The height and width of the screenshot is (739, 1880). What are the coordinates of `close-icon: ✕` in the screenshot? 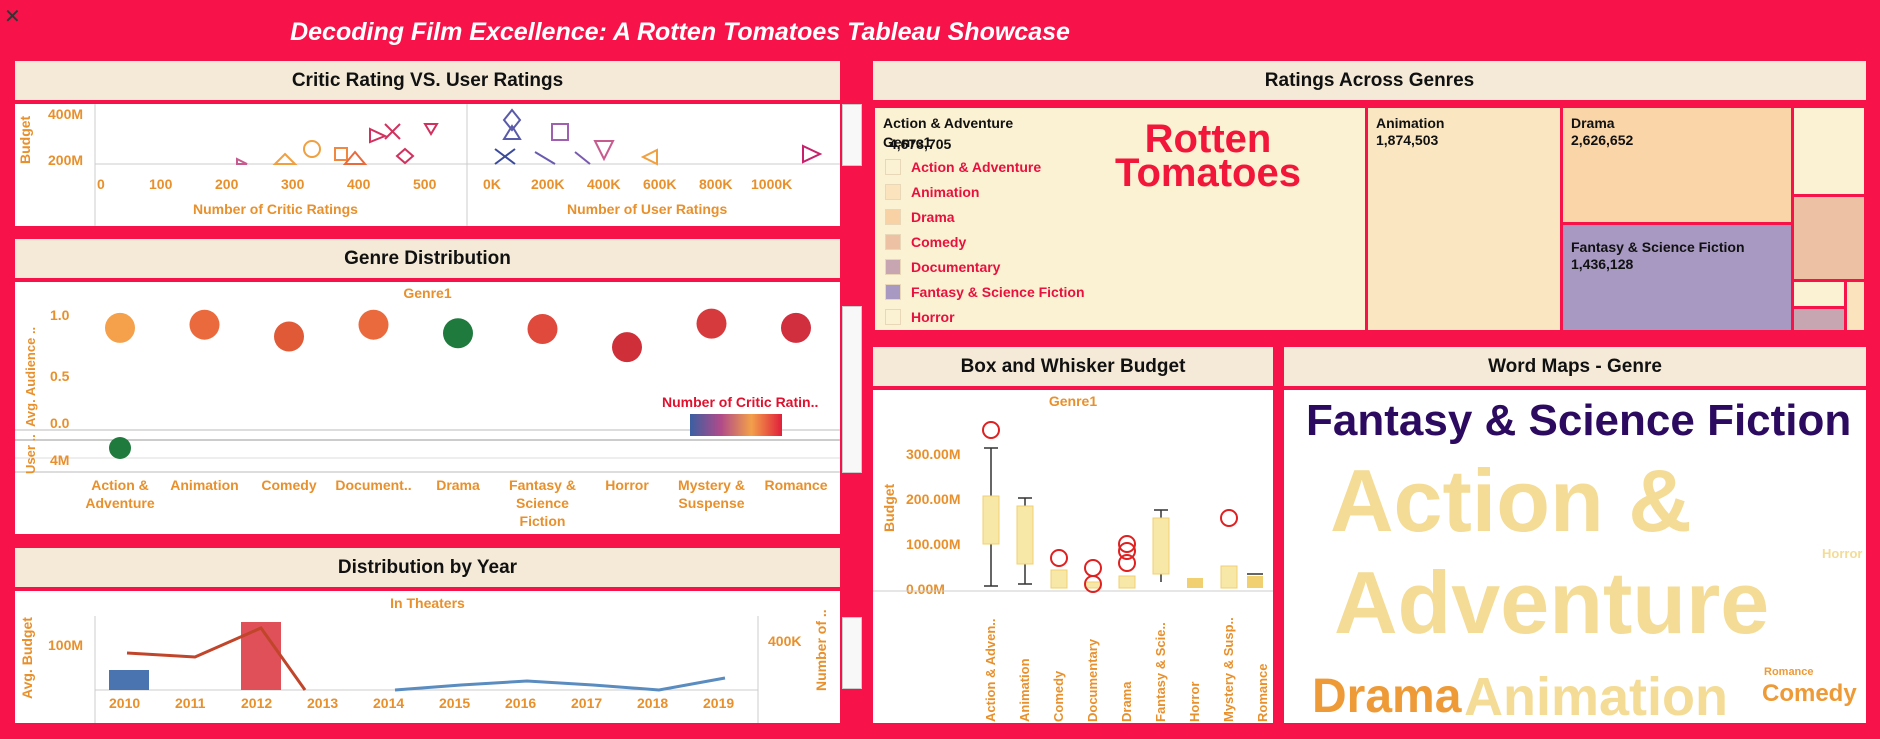 It's located at (12, 17).